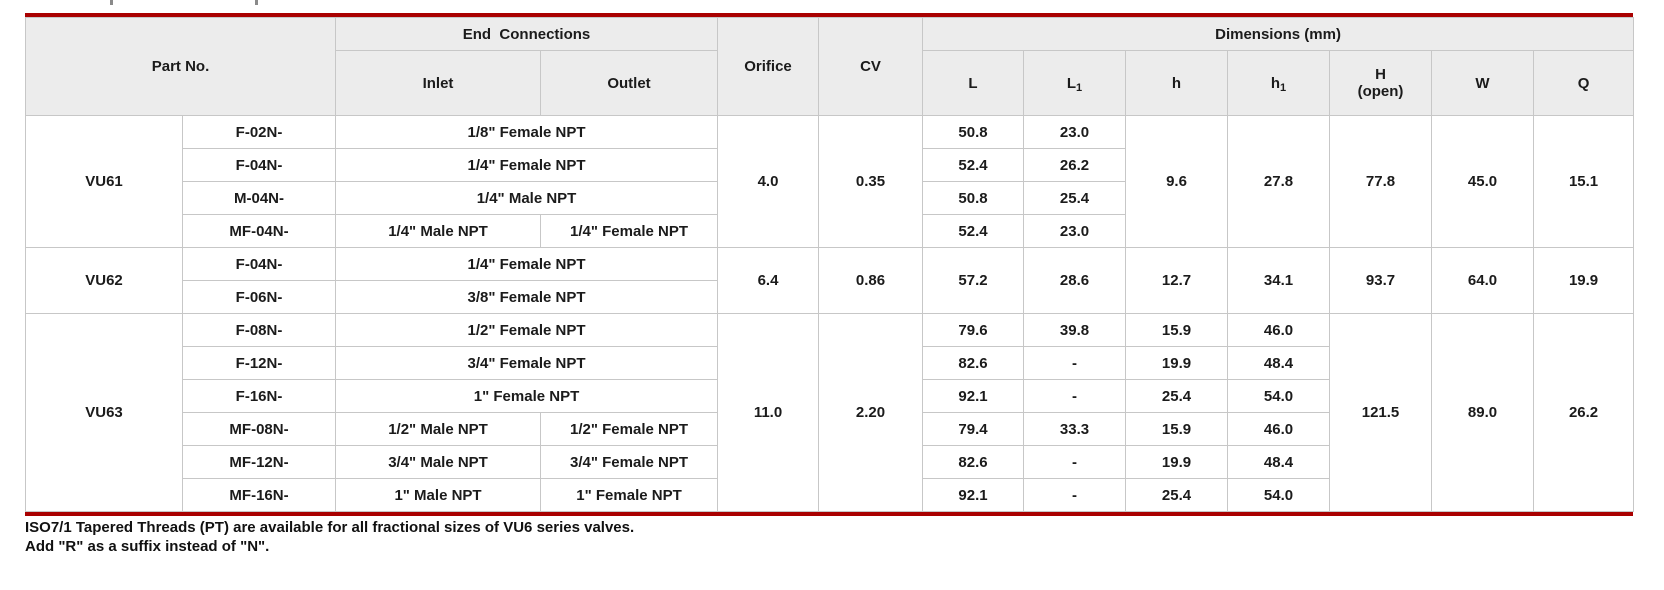 Image resolution: width=1664 pixels, height=590 pixels. Describe the element at coordinates (1177, 280) in the screenshot. I see `dim-h-cell: 12.7` at that location.